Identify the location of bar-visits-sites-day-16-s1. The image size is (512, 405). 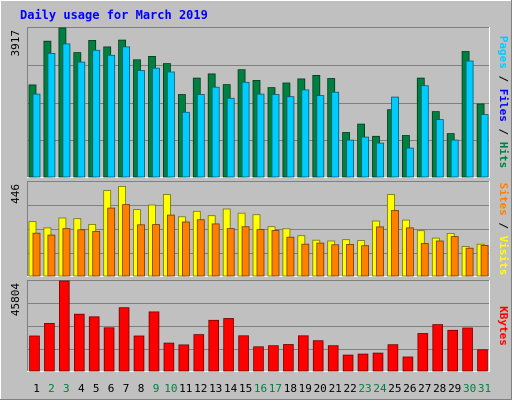
(260, 253).